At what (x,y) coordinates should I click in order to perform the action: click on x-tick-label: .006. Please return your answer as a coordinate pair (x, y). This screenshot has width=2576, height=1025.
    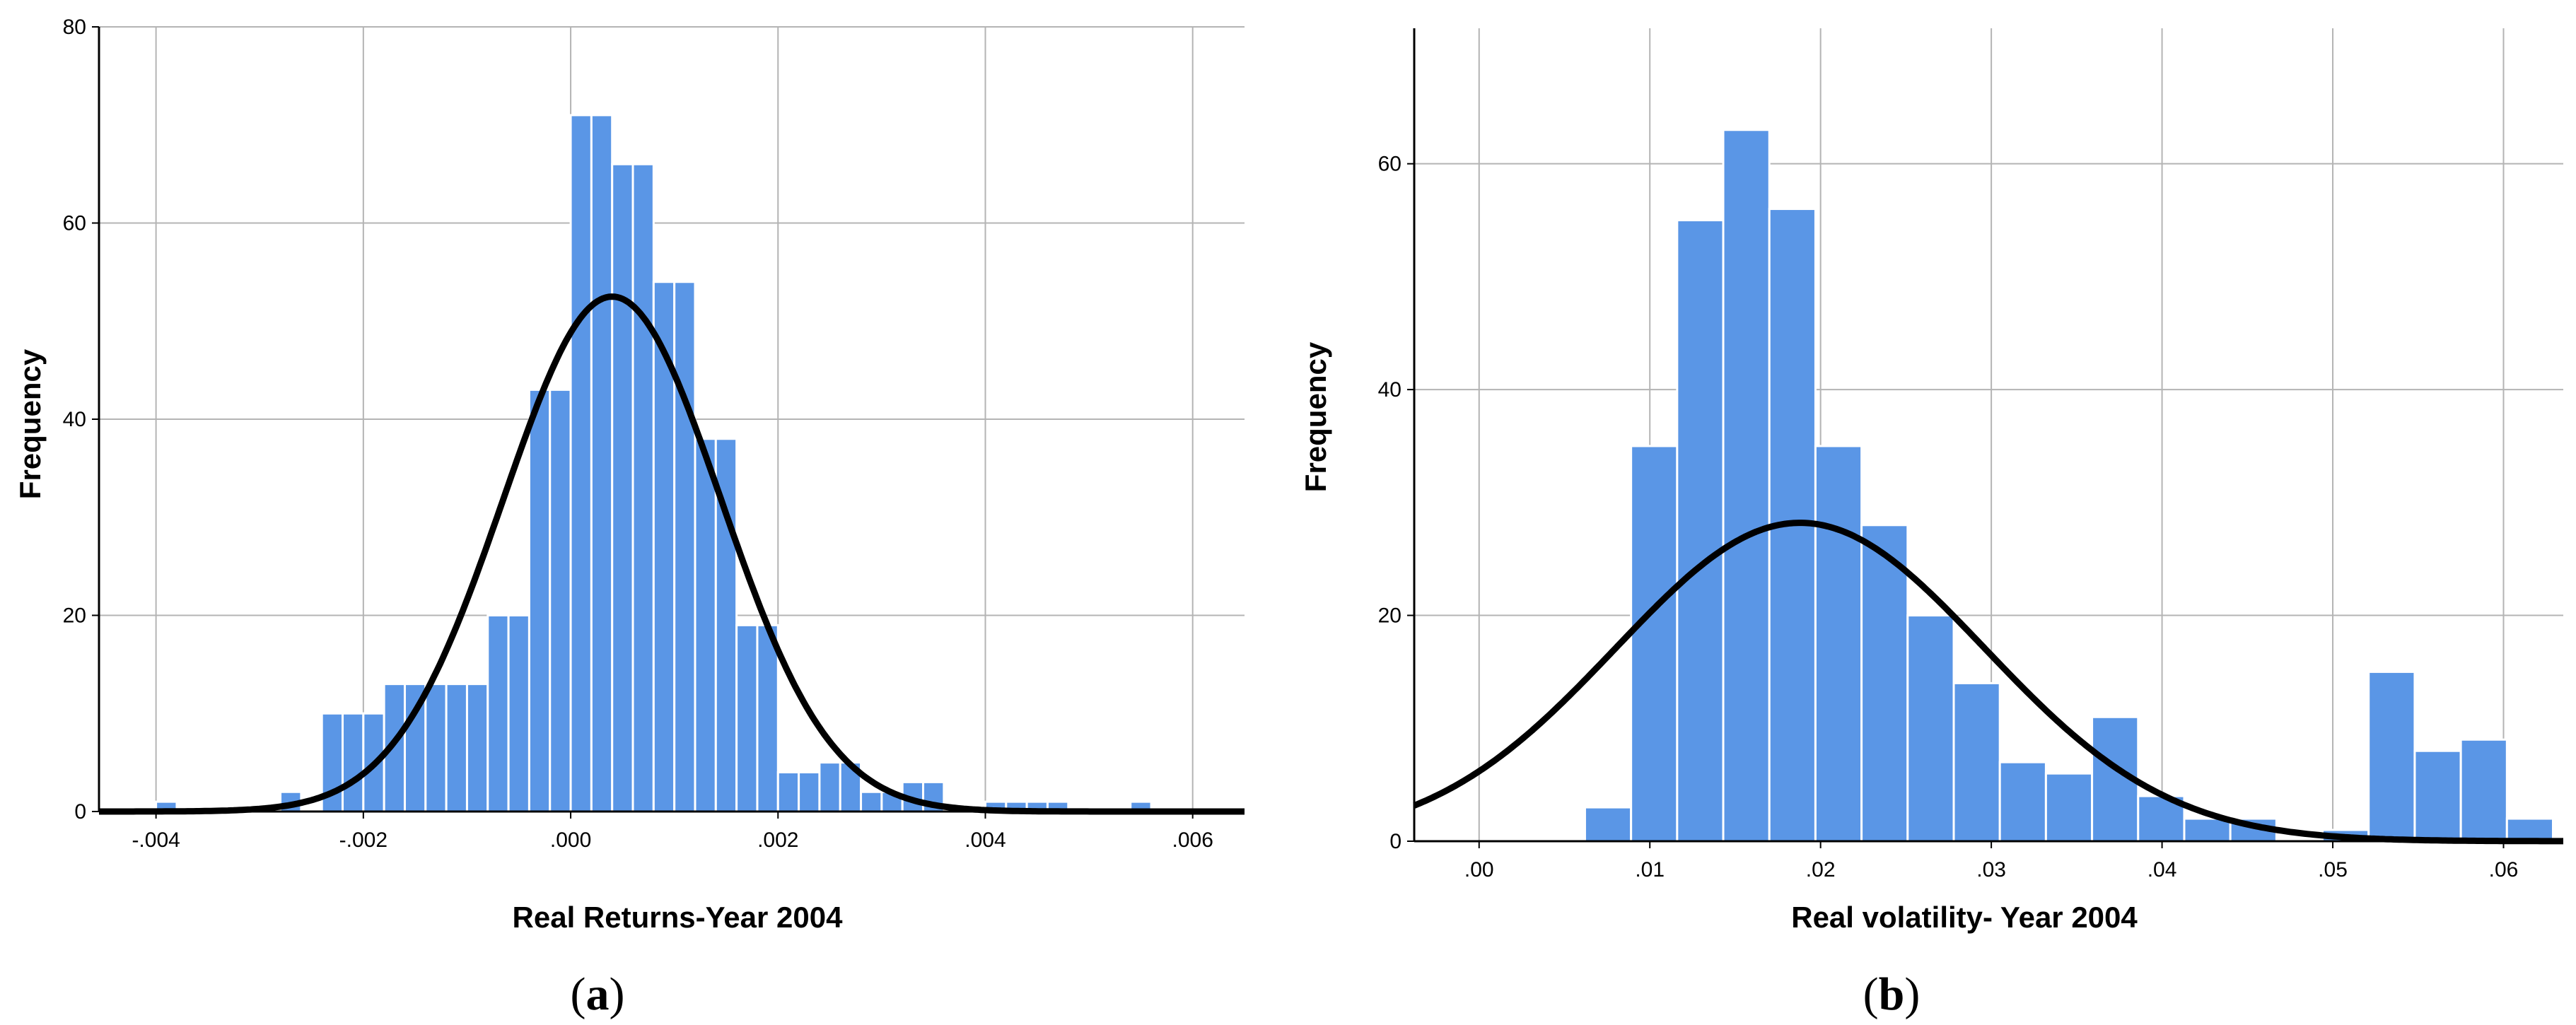
    Looking at the image, I should click on (1192, 840).